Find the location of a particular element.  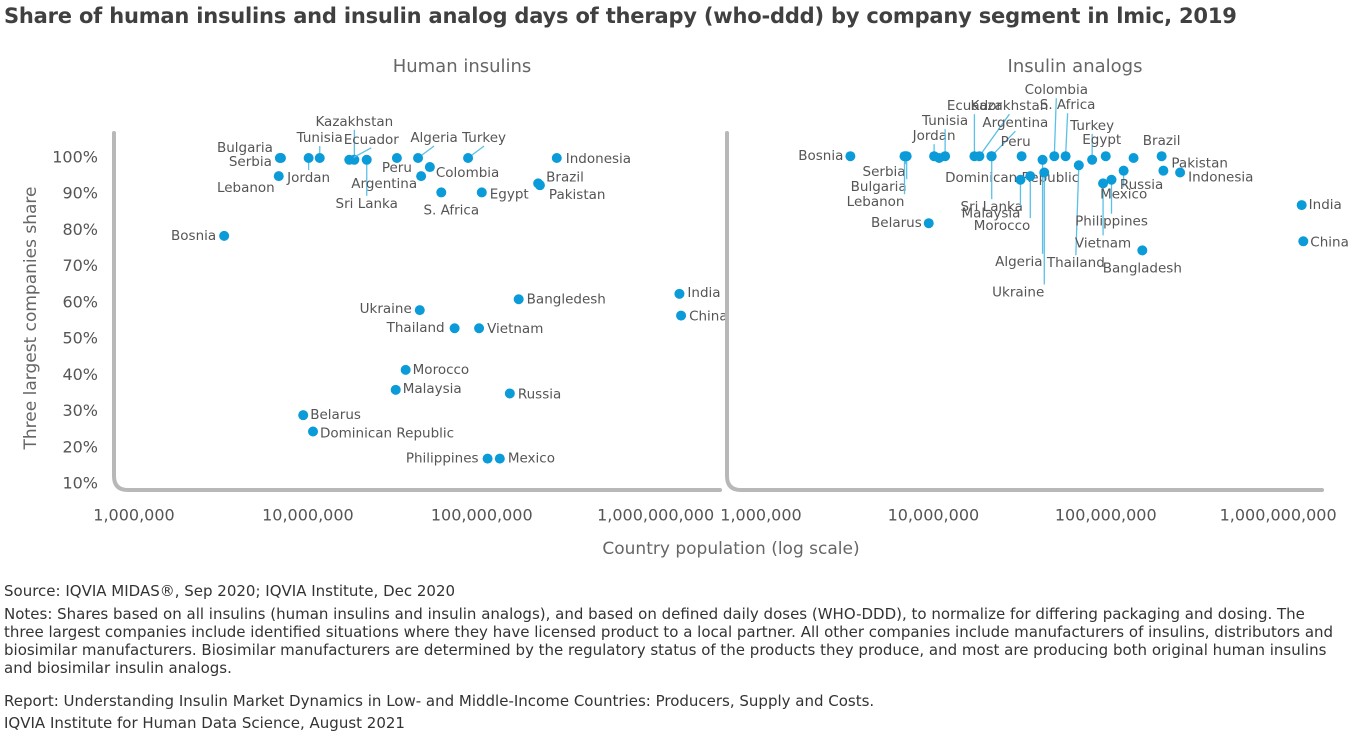

point-label: Russia is located at coordinates (1141, 185).